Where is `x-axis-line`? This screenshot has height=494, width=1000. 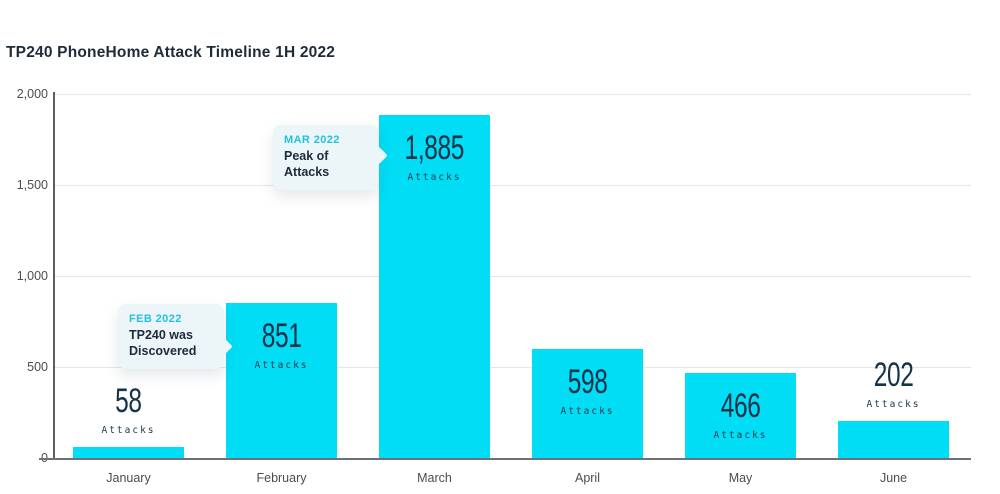 x-axis-line is located at coordinates (505, 459).